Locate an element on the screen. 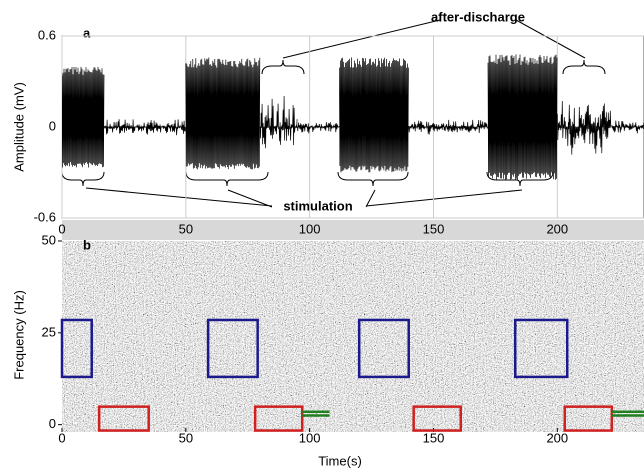 This screenshot has width=644, height=472. axis-strip is located at coordinates (353, 230).